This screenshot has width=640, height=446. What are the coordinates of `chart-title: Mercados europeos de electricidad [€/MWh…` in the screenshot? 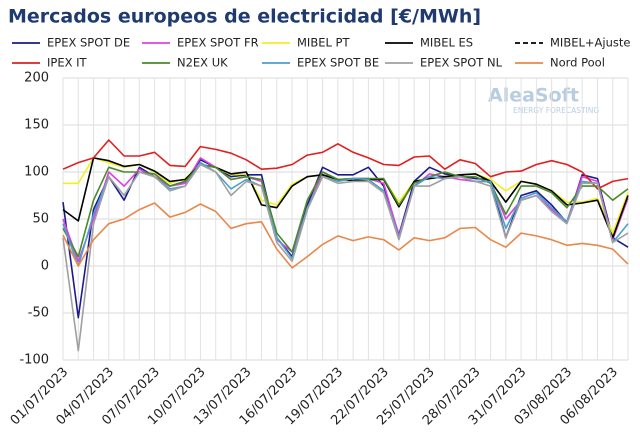 It's located at (244, 17).